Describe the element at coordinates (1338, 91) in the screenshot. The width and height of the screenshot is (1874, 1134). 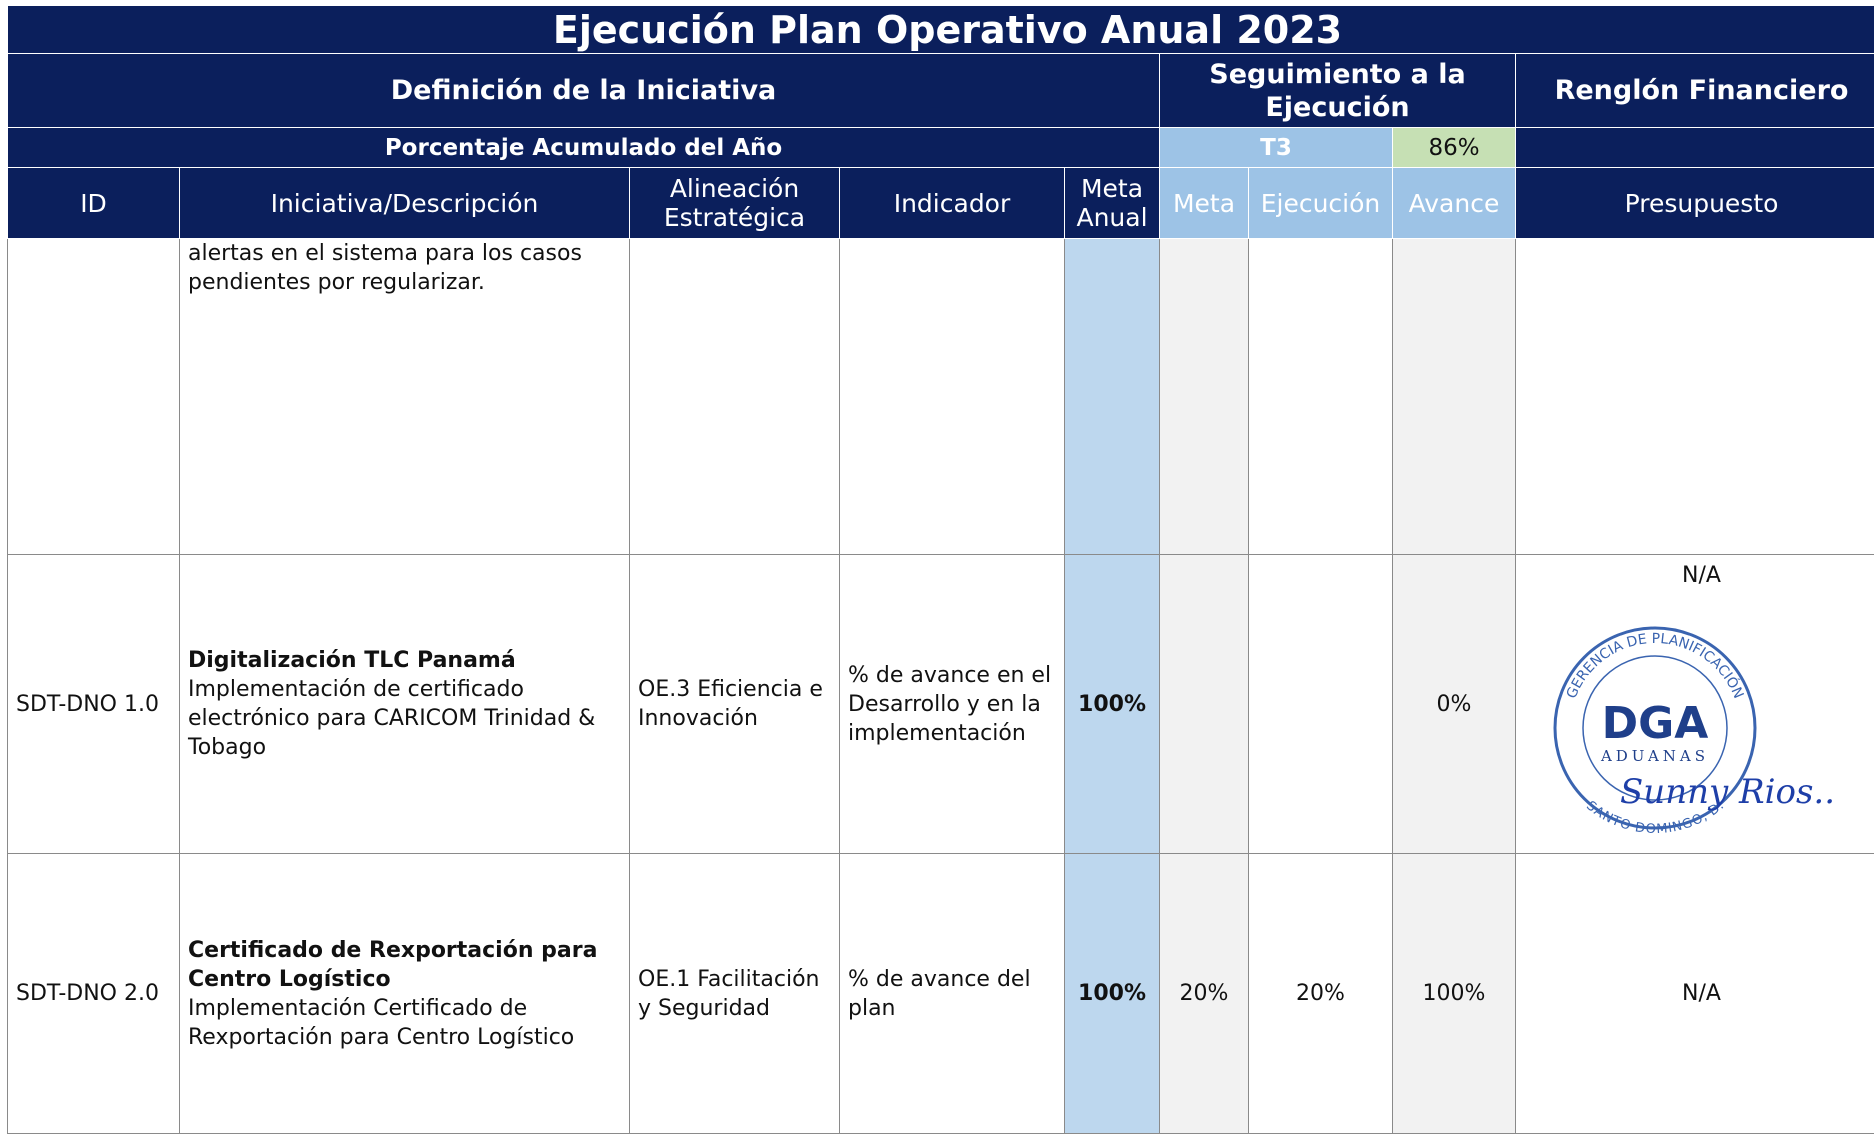
I see `group-header: Seguimiento a la Ejecución` at that location.